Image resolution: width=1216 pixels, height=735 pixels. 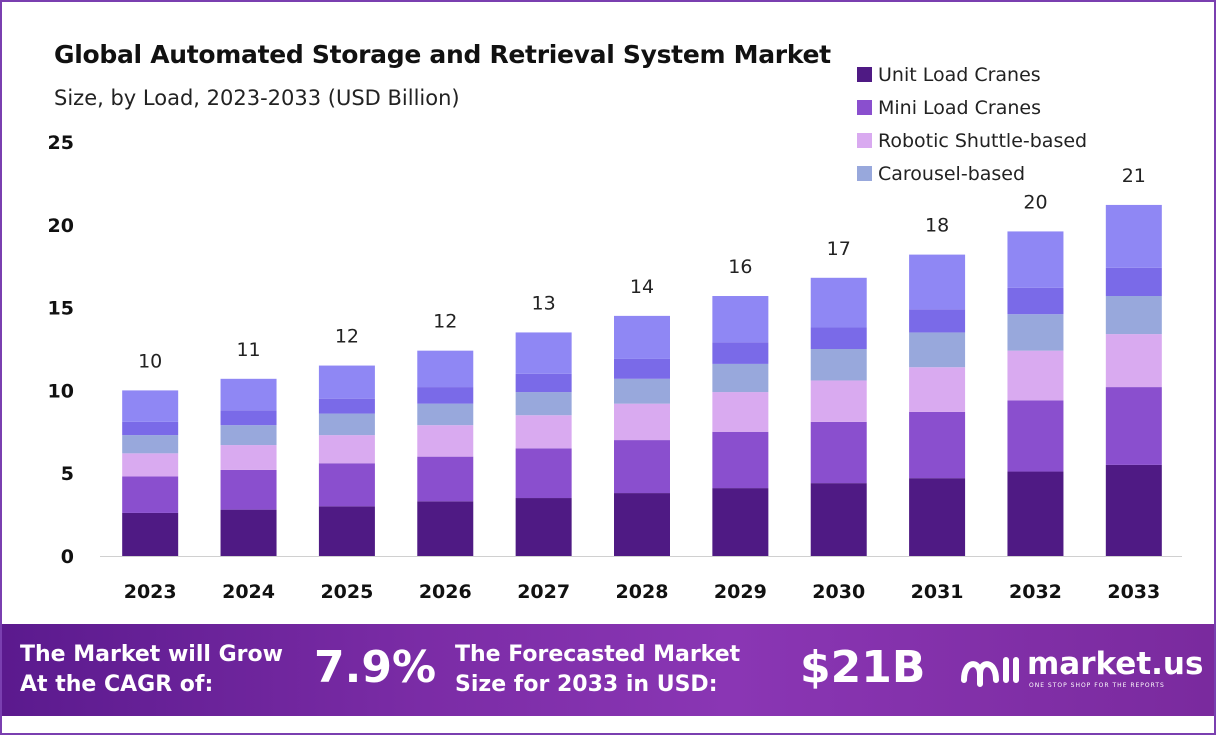 I want to click on x-tick-label-2029: 2029, so click(x=740, y=592).